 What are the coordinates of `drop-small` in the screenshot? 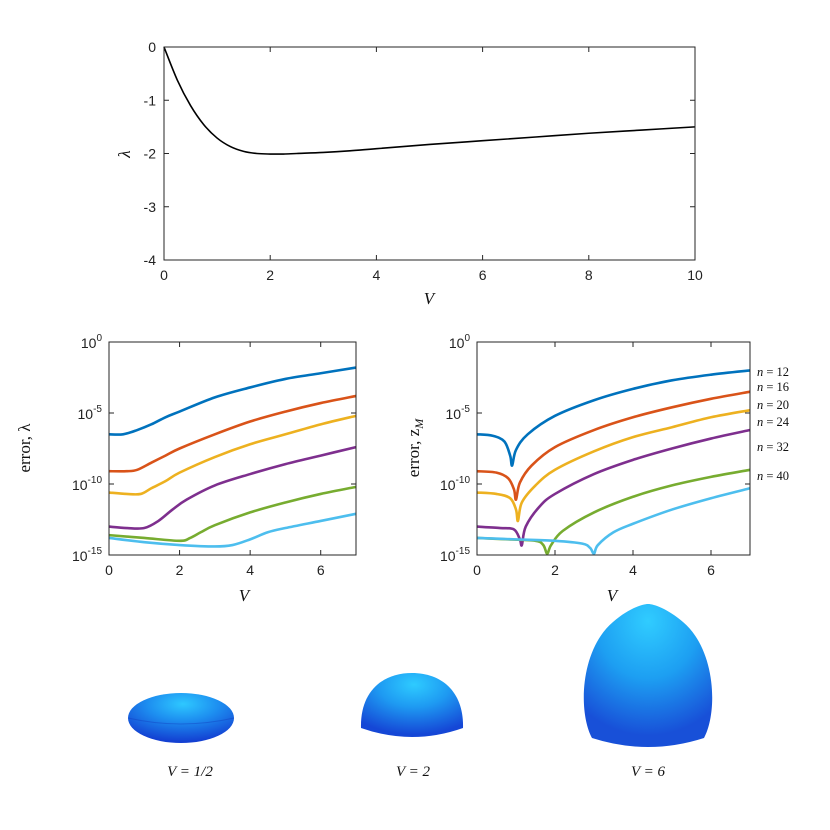 It's located at (181, 718).